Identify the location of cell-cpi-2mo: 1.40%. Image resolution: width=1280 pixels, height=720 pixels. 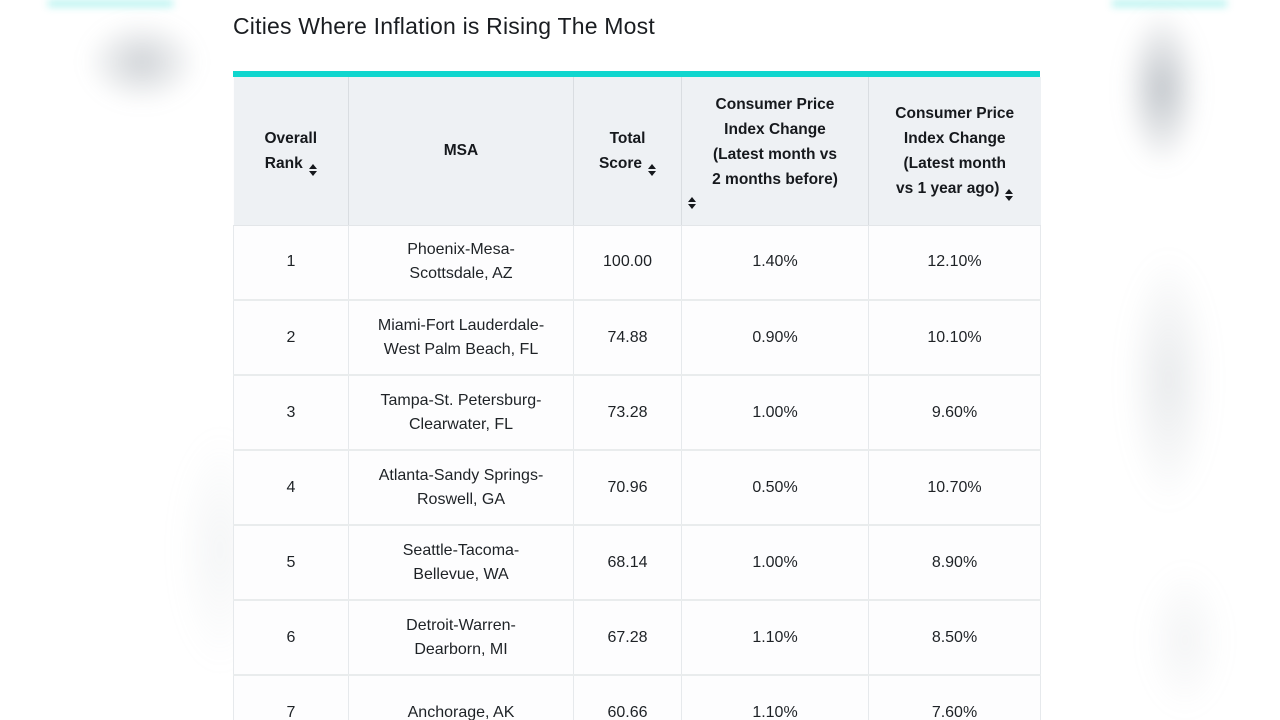
(775, 262).